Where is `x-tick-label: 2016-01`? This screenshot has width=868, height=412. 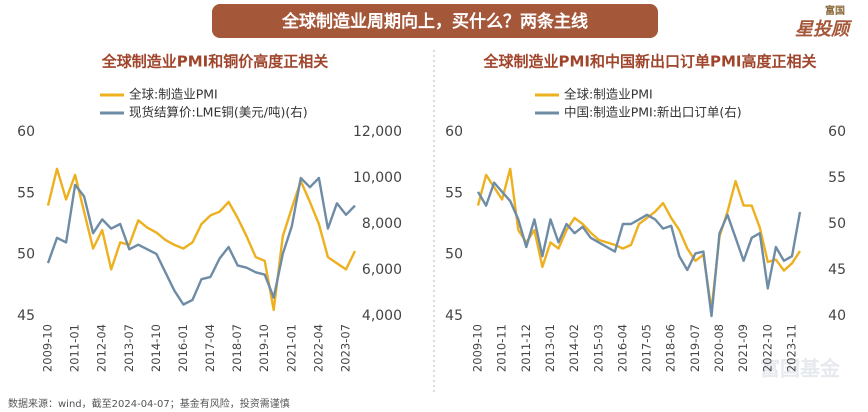 x-tick-label: 2016-01 is located at coordinates (183, 348).